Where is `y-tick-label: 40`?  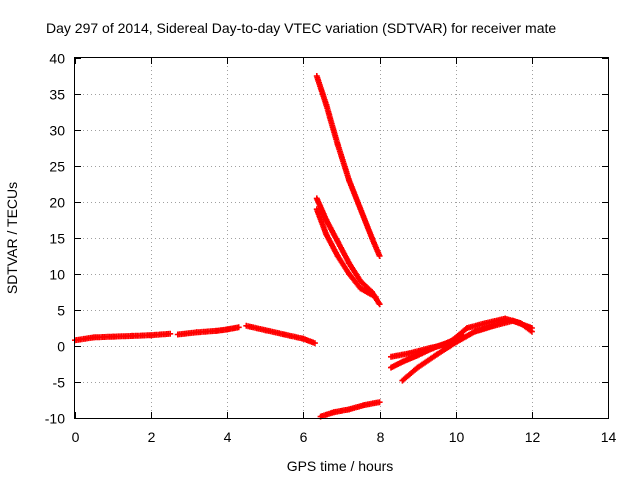 y-tick-label: 40 is located at coordinates (57, 59).